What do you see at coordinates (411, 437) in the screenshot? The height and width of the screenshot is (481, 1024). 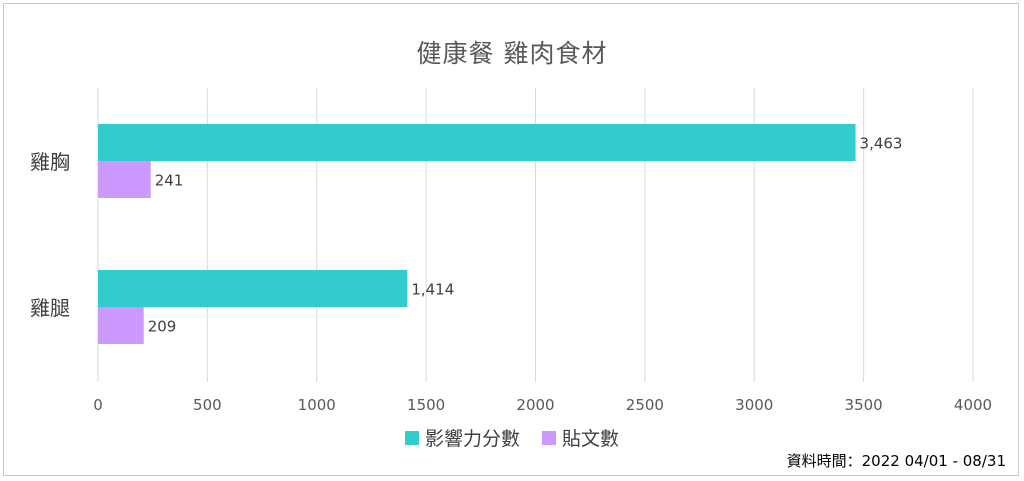 I see `legend-swatch-influence` at bounding box center [411, 437].